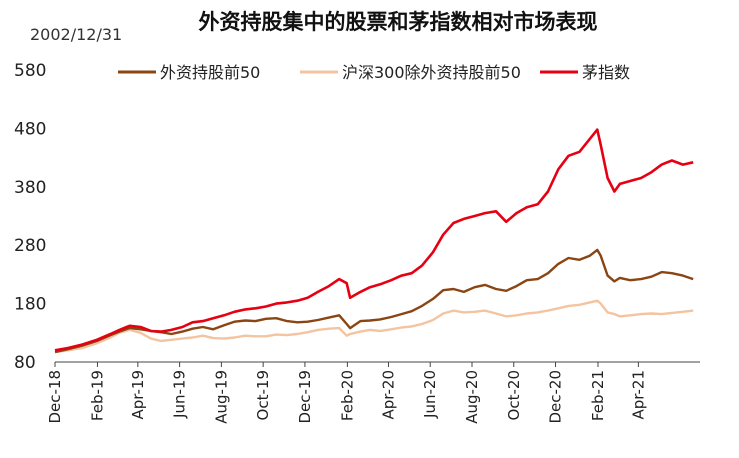  I want to click on series-line-hs300-ex-foreign, so click(374, 326).